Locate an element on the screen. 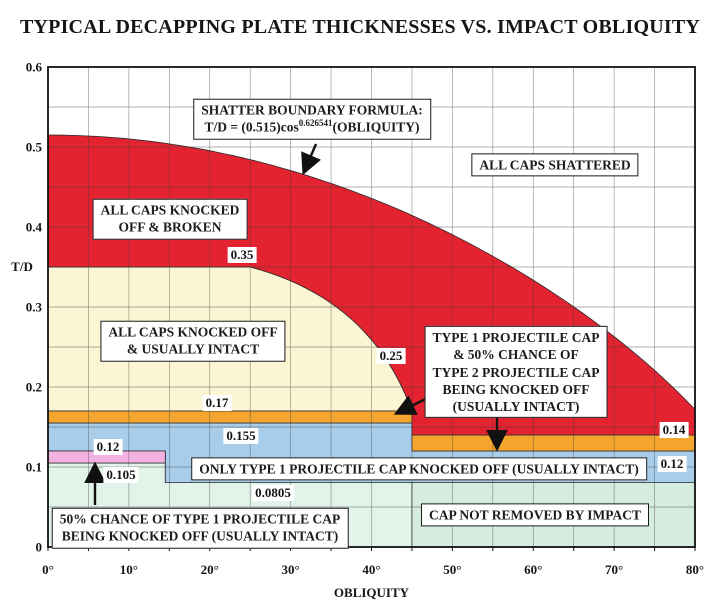  y-tick-label: 0.2 is located at coordinates (34, 387).